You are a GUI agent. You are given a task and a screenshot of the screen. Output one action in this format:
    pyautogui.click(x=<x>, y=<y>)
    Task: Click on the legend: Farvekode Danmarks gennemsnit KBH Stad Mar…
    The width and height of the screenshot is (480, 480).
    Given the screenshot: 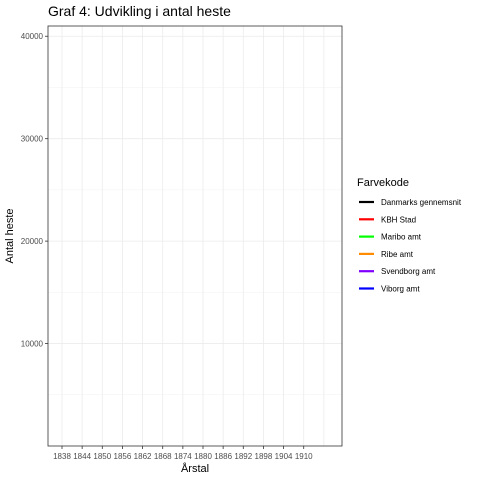 What is the action you would take?
    pyautogui.click(x=409, y=235)
    